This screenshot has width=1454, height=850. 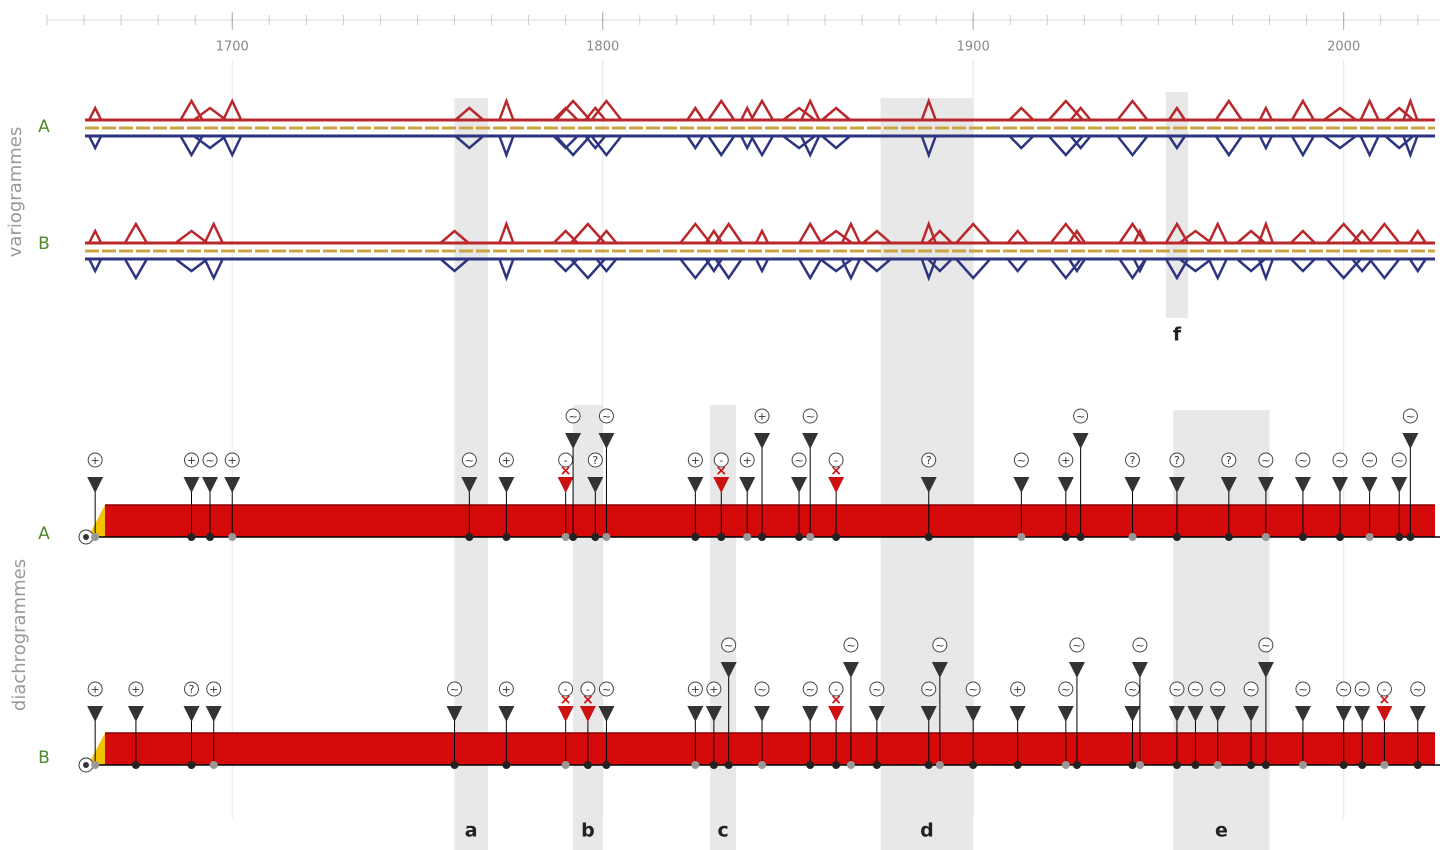 I want to click on diachrogram-body, so click(x=770, y=521).